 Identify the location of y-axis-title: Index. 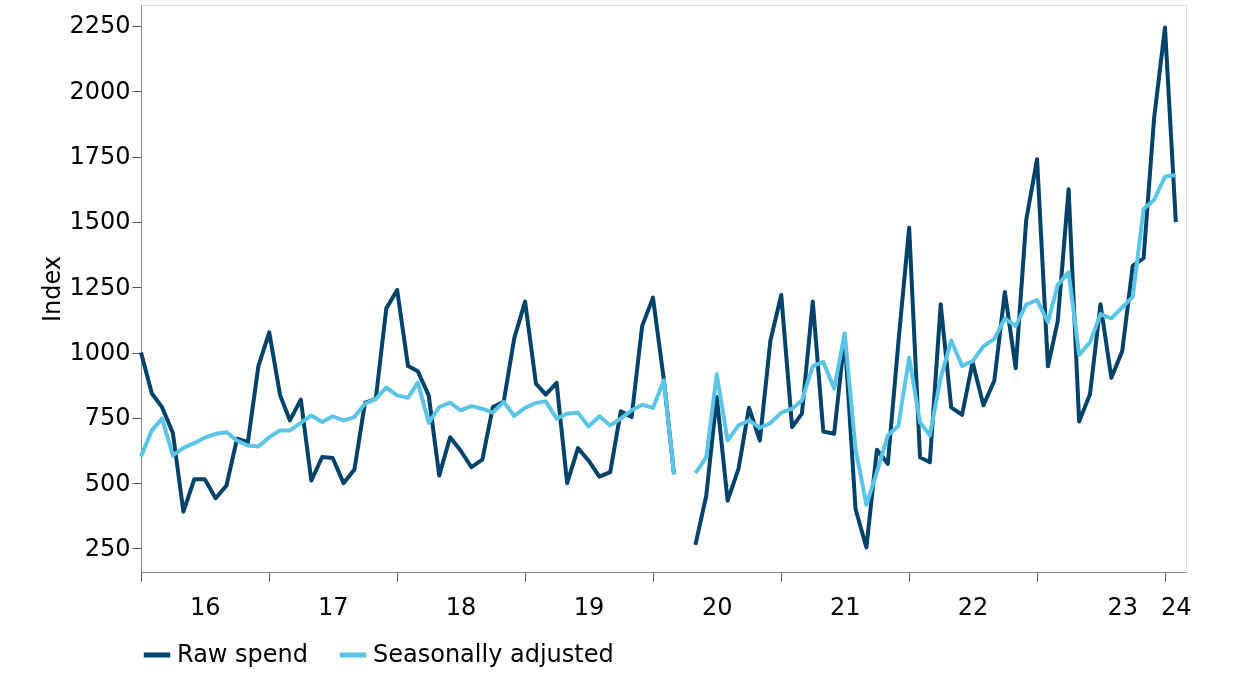
(52, 289).